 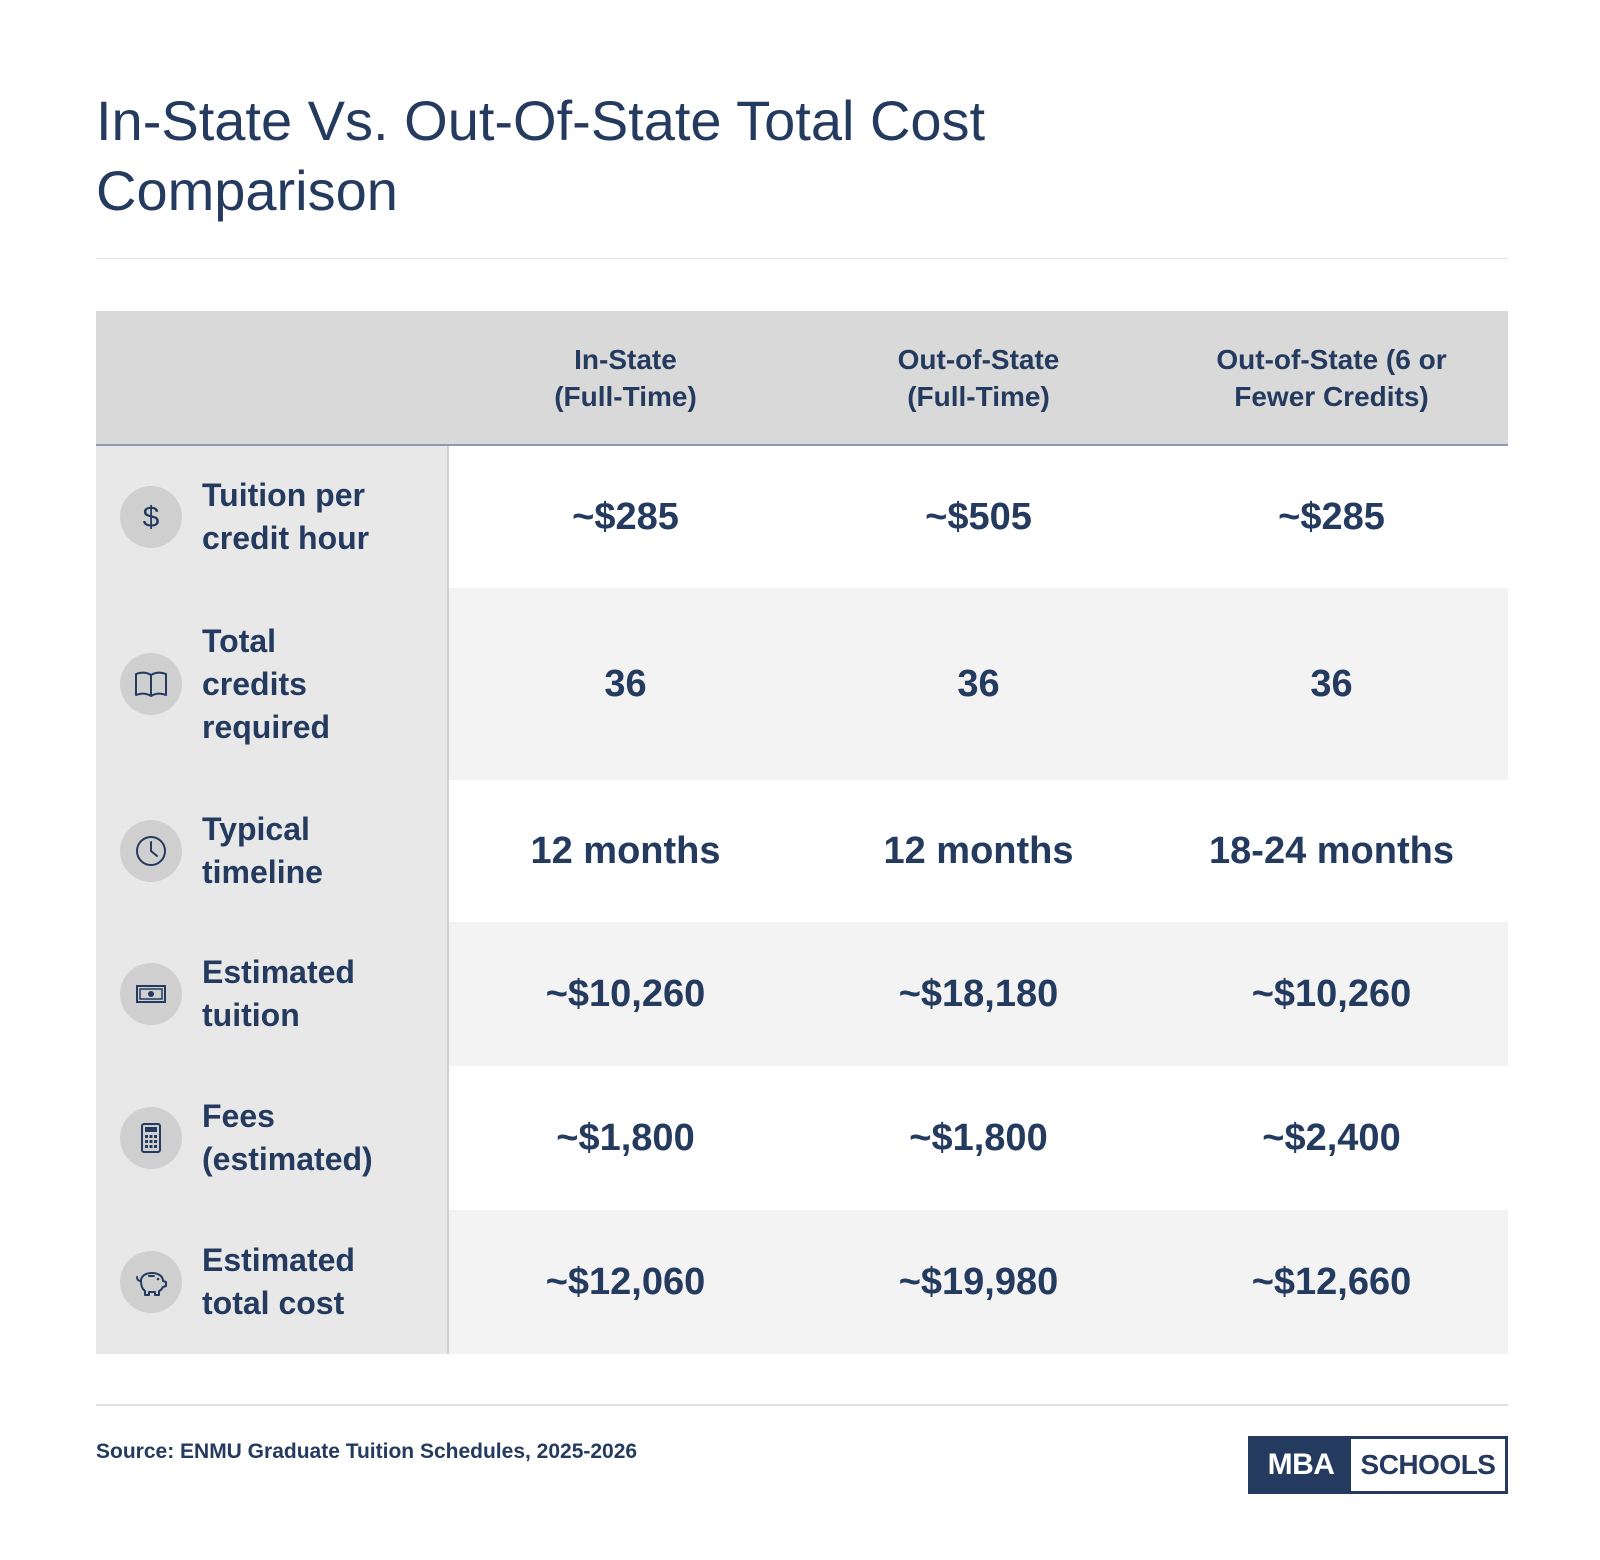 What do you see at coordinates (625, 377) in the screenshot?
I see `column-header-in-state: In-State (Full-Time)` at bounding box center [625, 377].